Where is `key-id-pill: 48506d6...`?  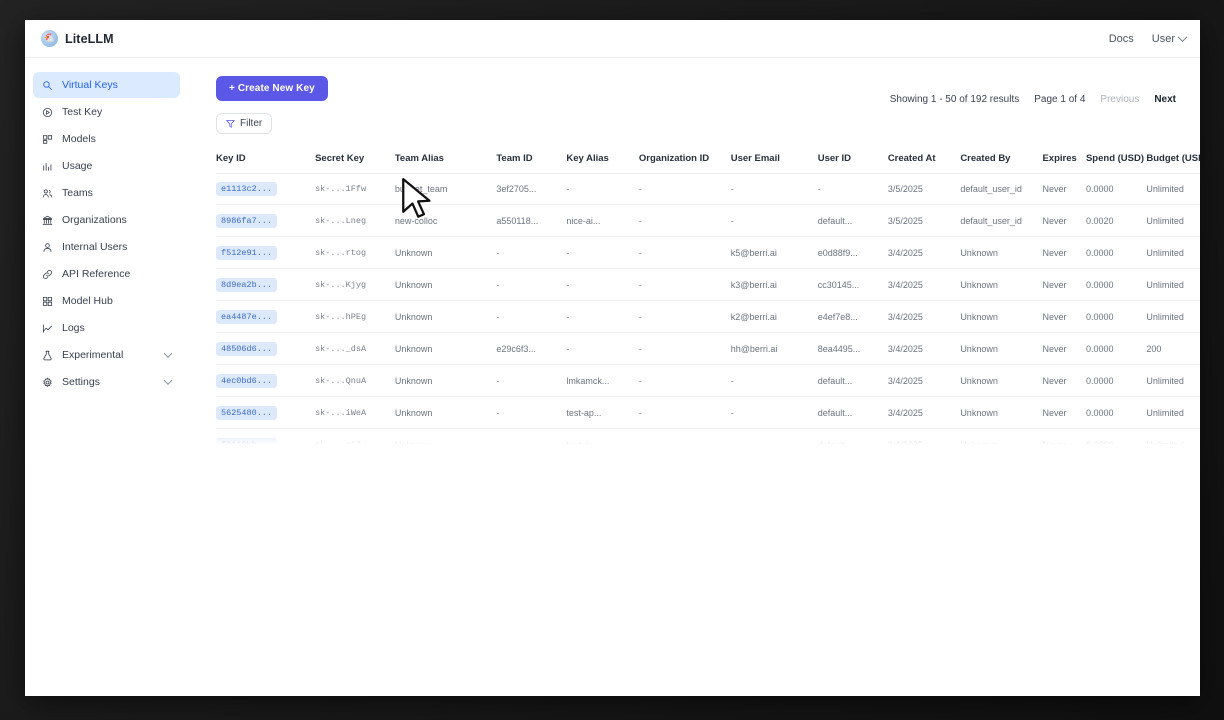
key-id-pill: 48506d6... is located at coordinates (247, 348).